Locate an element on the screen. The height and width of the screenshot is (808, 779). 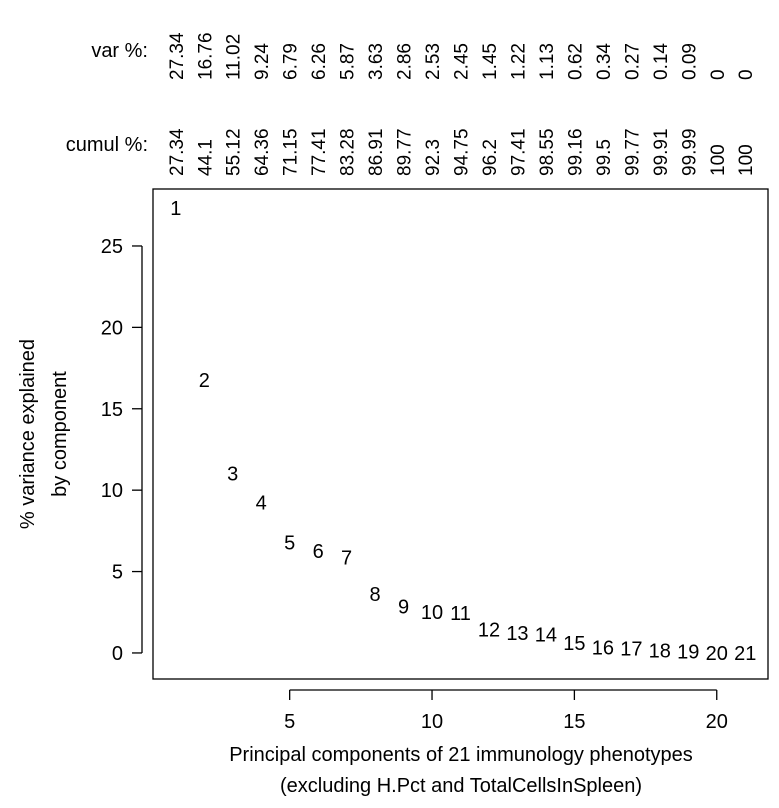
var-pct-value: 2.53 is located at coordinates (433, 61).